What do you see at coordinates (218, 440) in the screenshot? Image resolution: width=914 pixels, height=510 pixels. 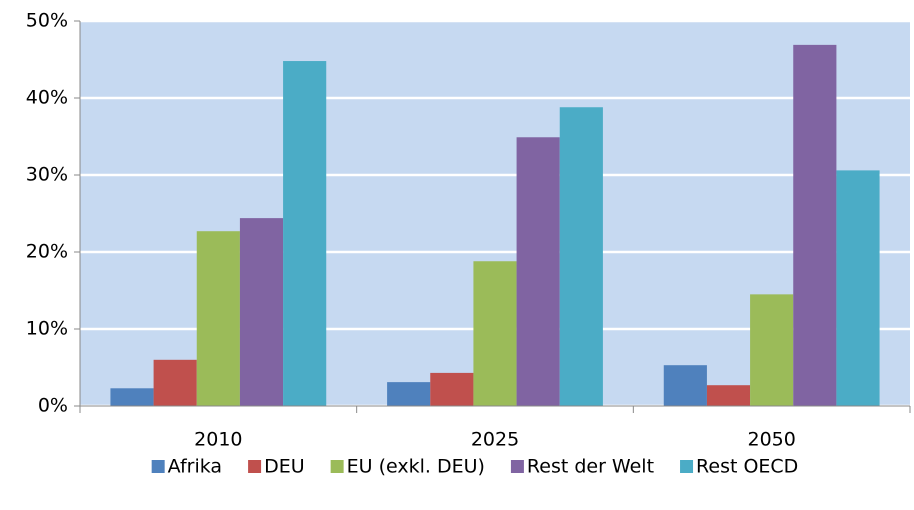 I see `x-tick-label: 2010` at bounding box center [218, 440].